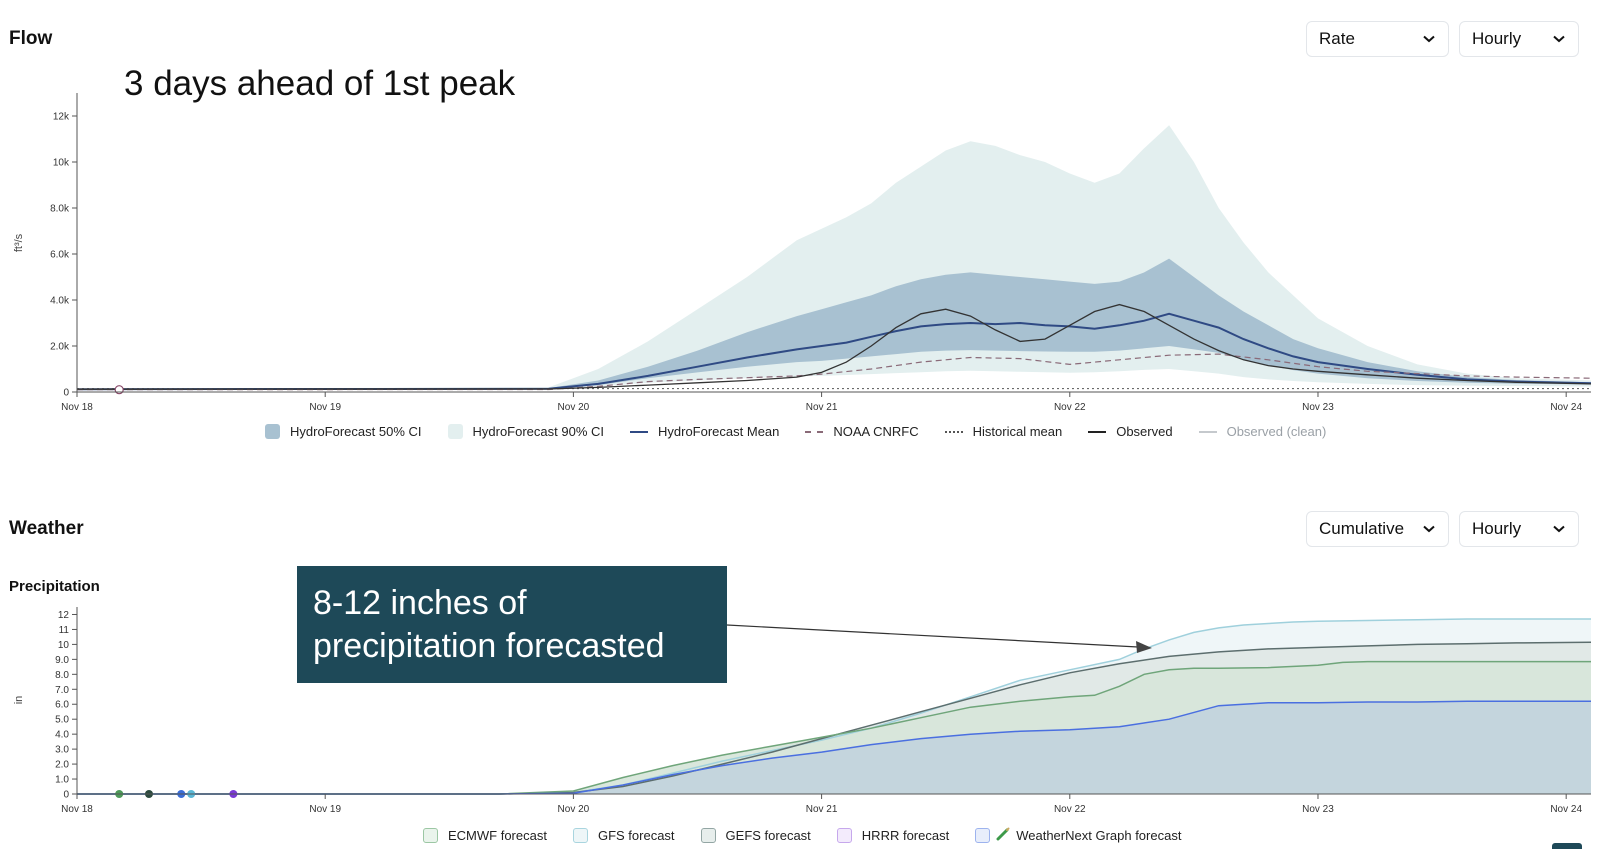 This screenshot has width=1600, height=849. Describe the element at coordinates (62, 780) in the screenshot. I see `y-tick-label: 1.0` at that location.